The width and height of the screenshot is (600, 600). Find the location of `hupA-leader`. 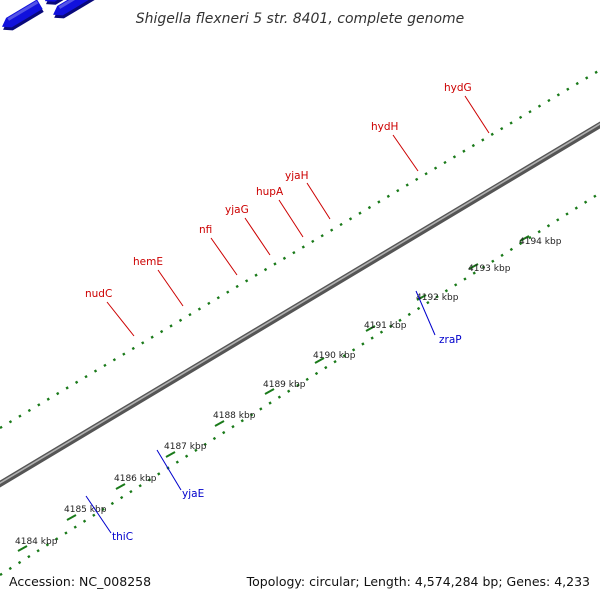

hupA-leader is located at coordinates (291, 218).